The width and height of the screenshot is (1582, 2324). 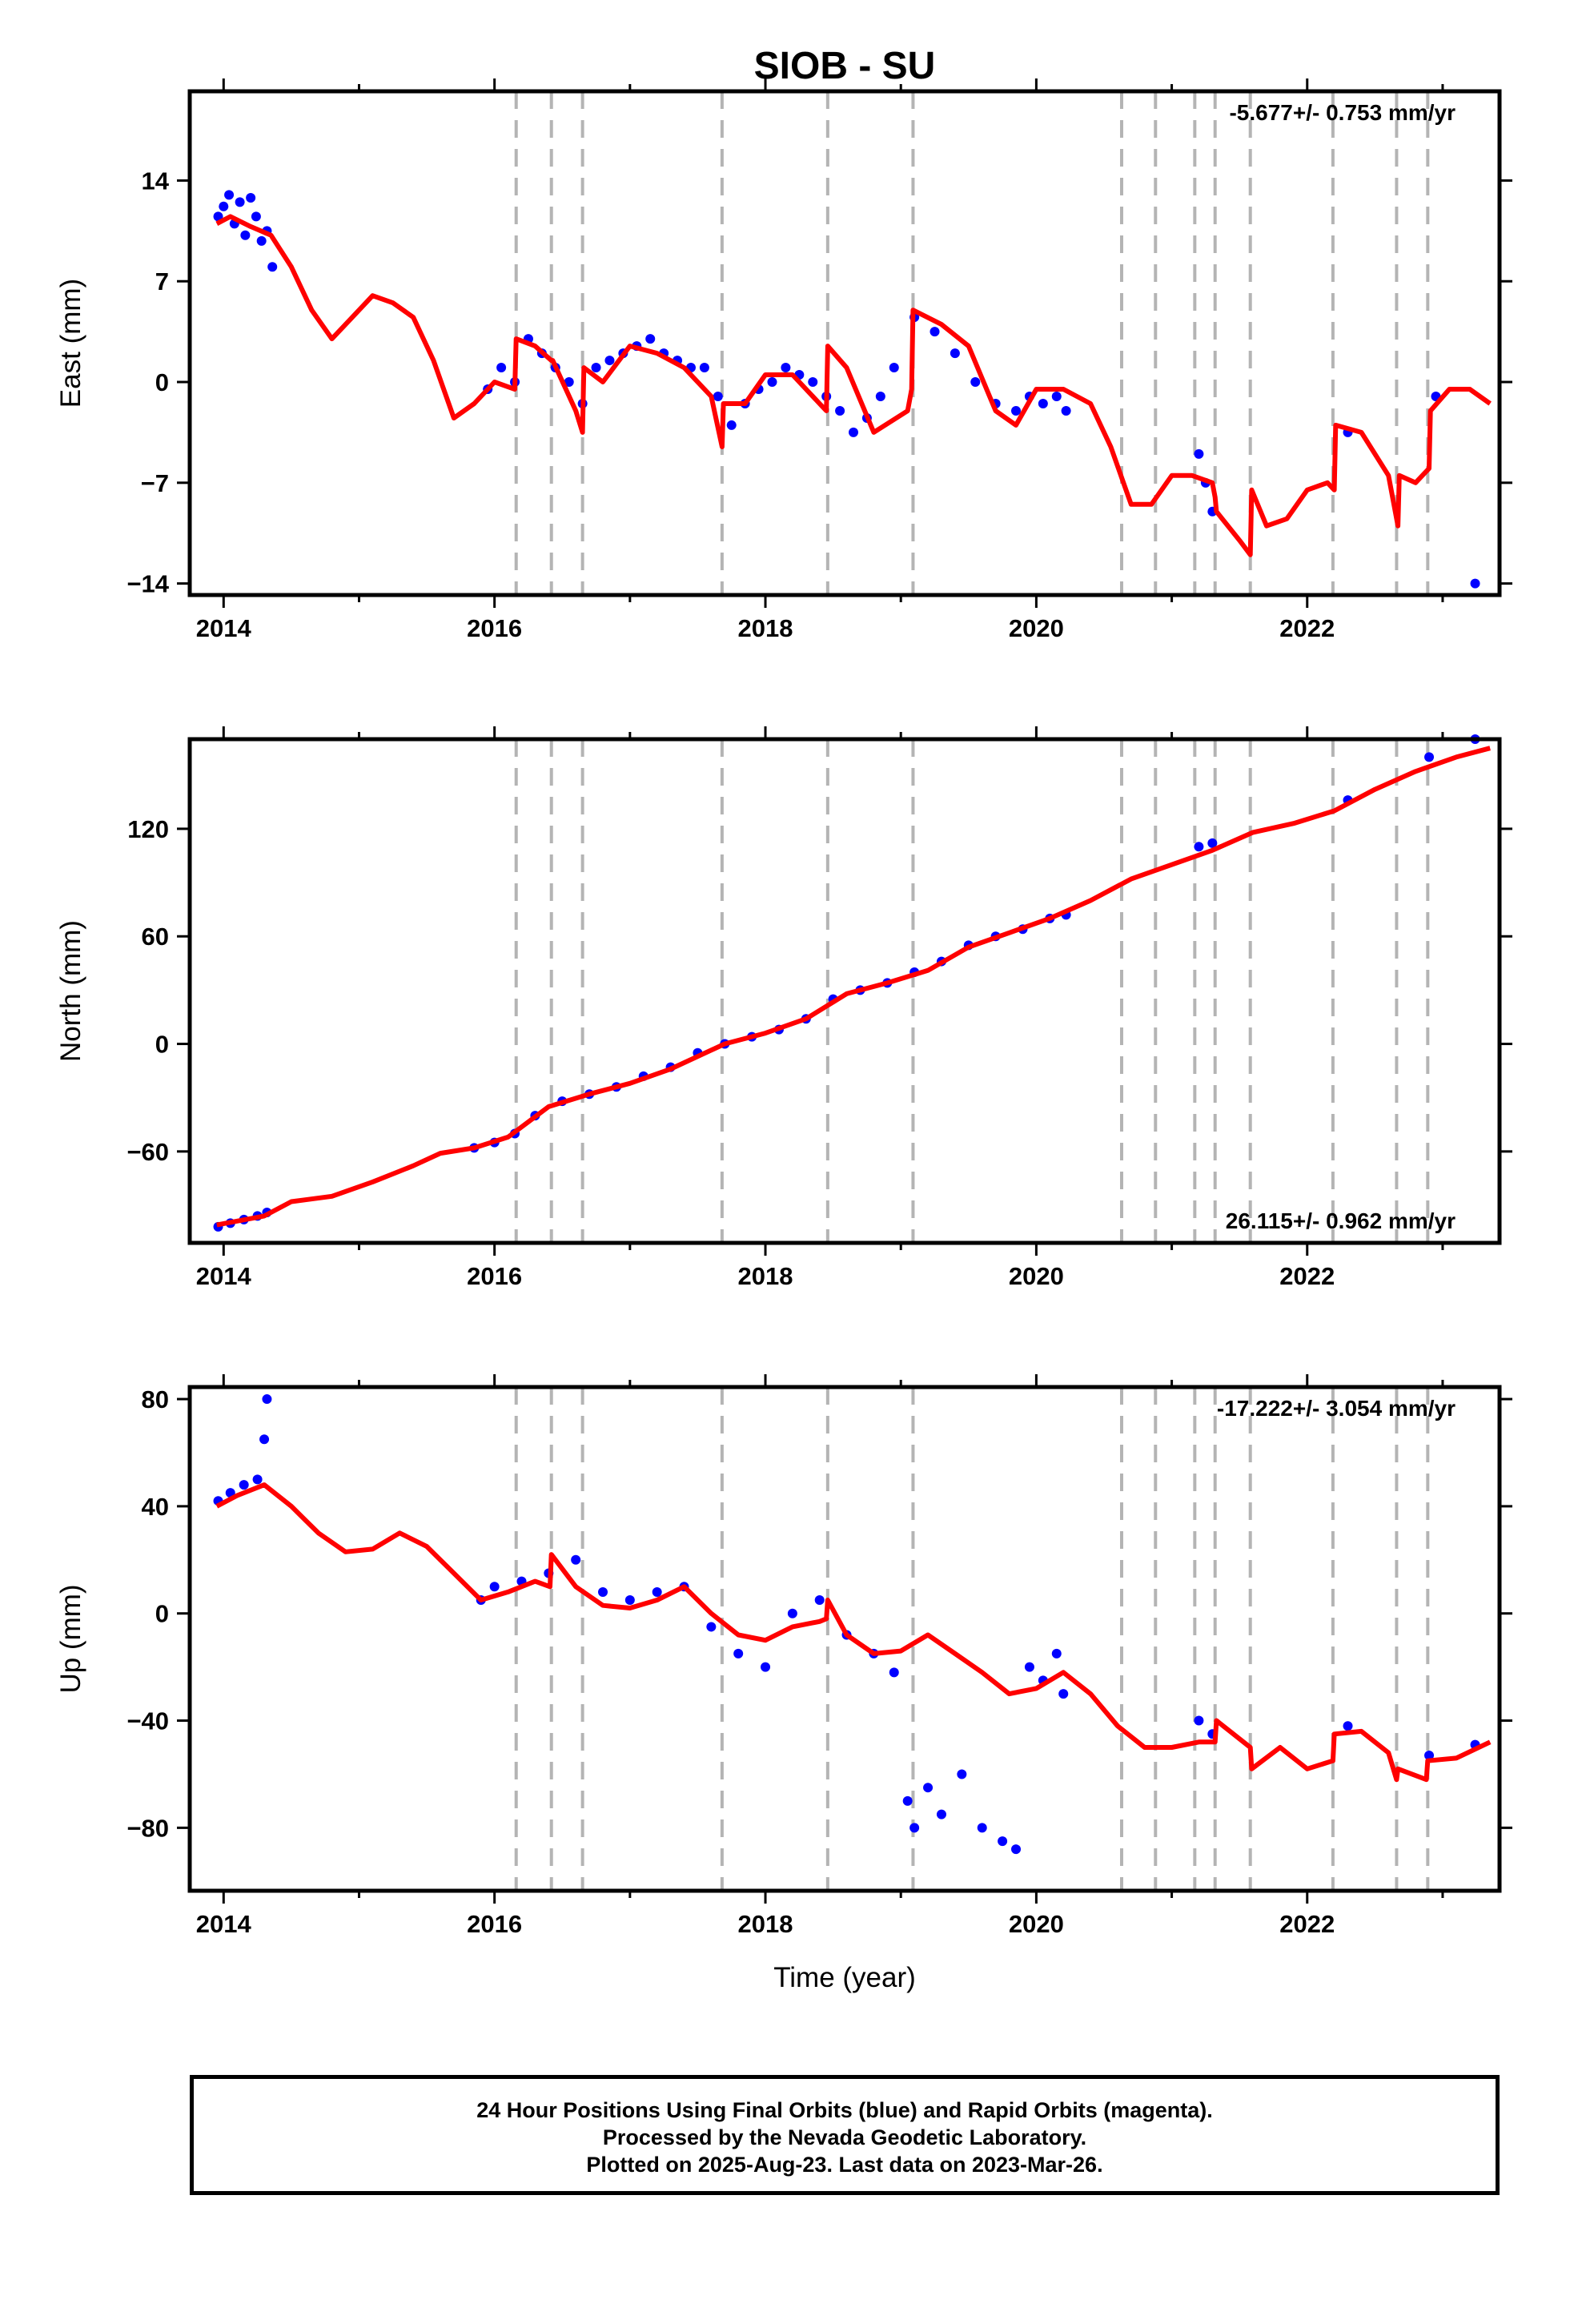 I want to click on y-tick-label-2-80: 80, so click(x=155, y=1399).